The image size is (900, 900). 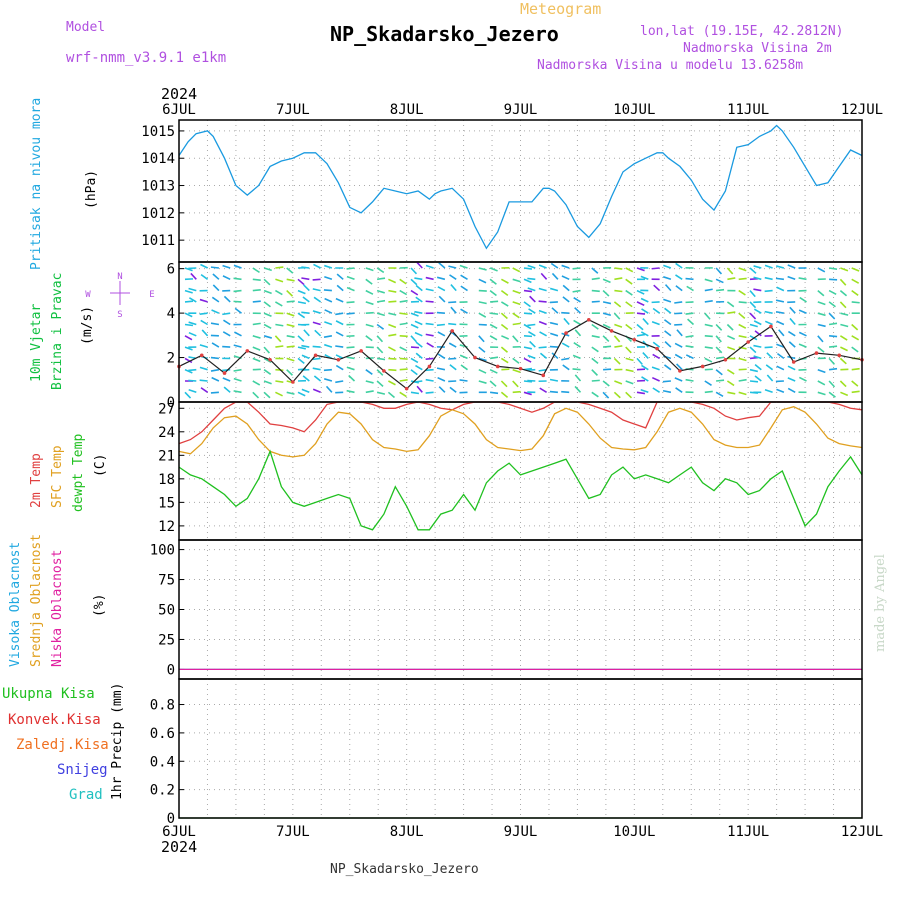 I want to click on y-tick-label: 6, so click(x=171, y=270).